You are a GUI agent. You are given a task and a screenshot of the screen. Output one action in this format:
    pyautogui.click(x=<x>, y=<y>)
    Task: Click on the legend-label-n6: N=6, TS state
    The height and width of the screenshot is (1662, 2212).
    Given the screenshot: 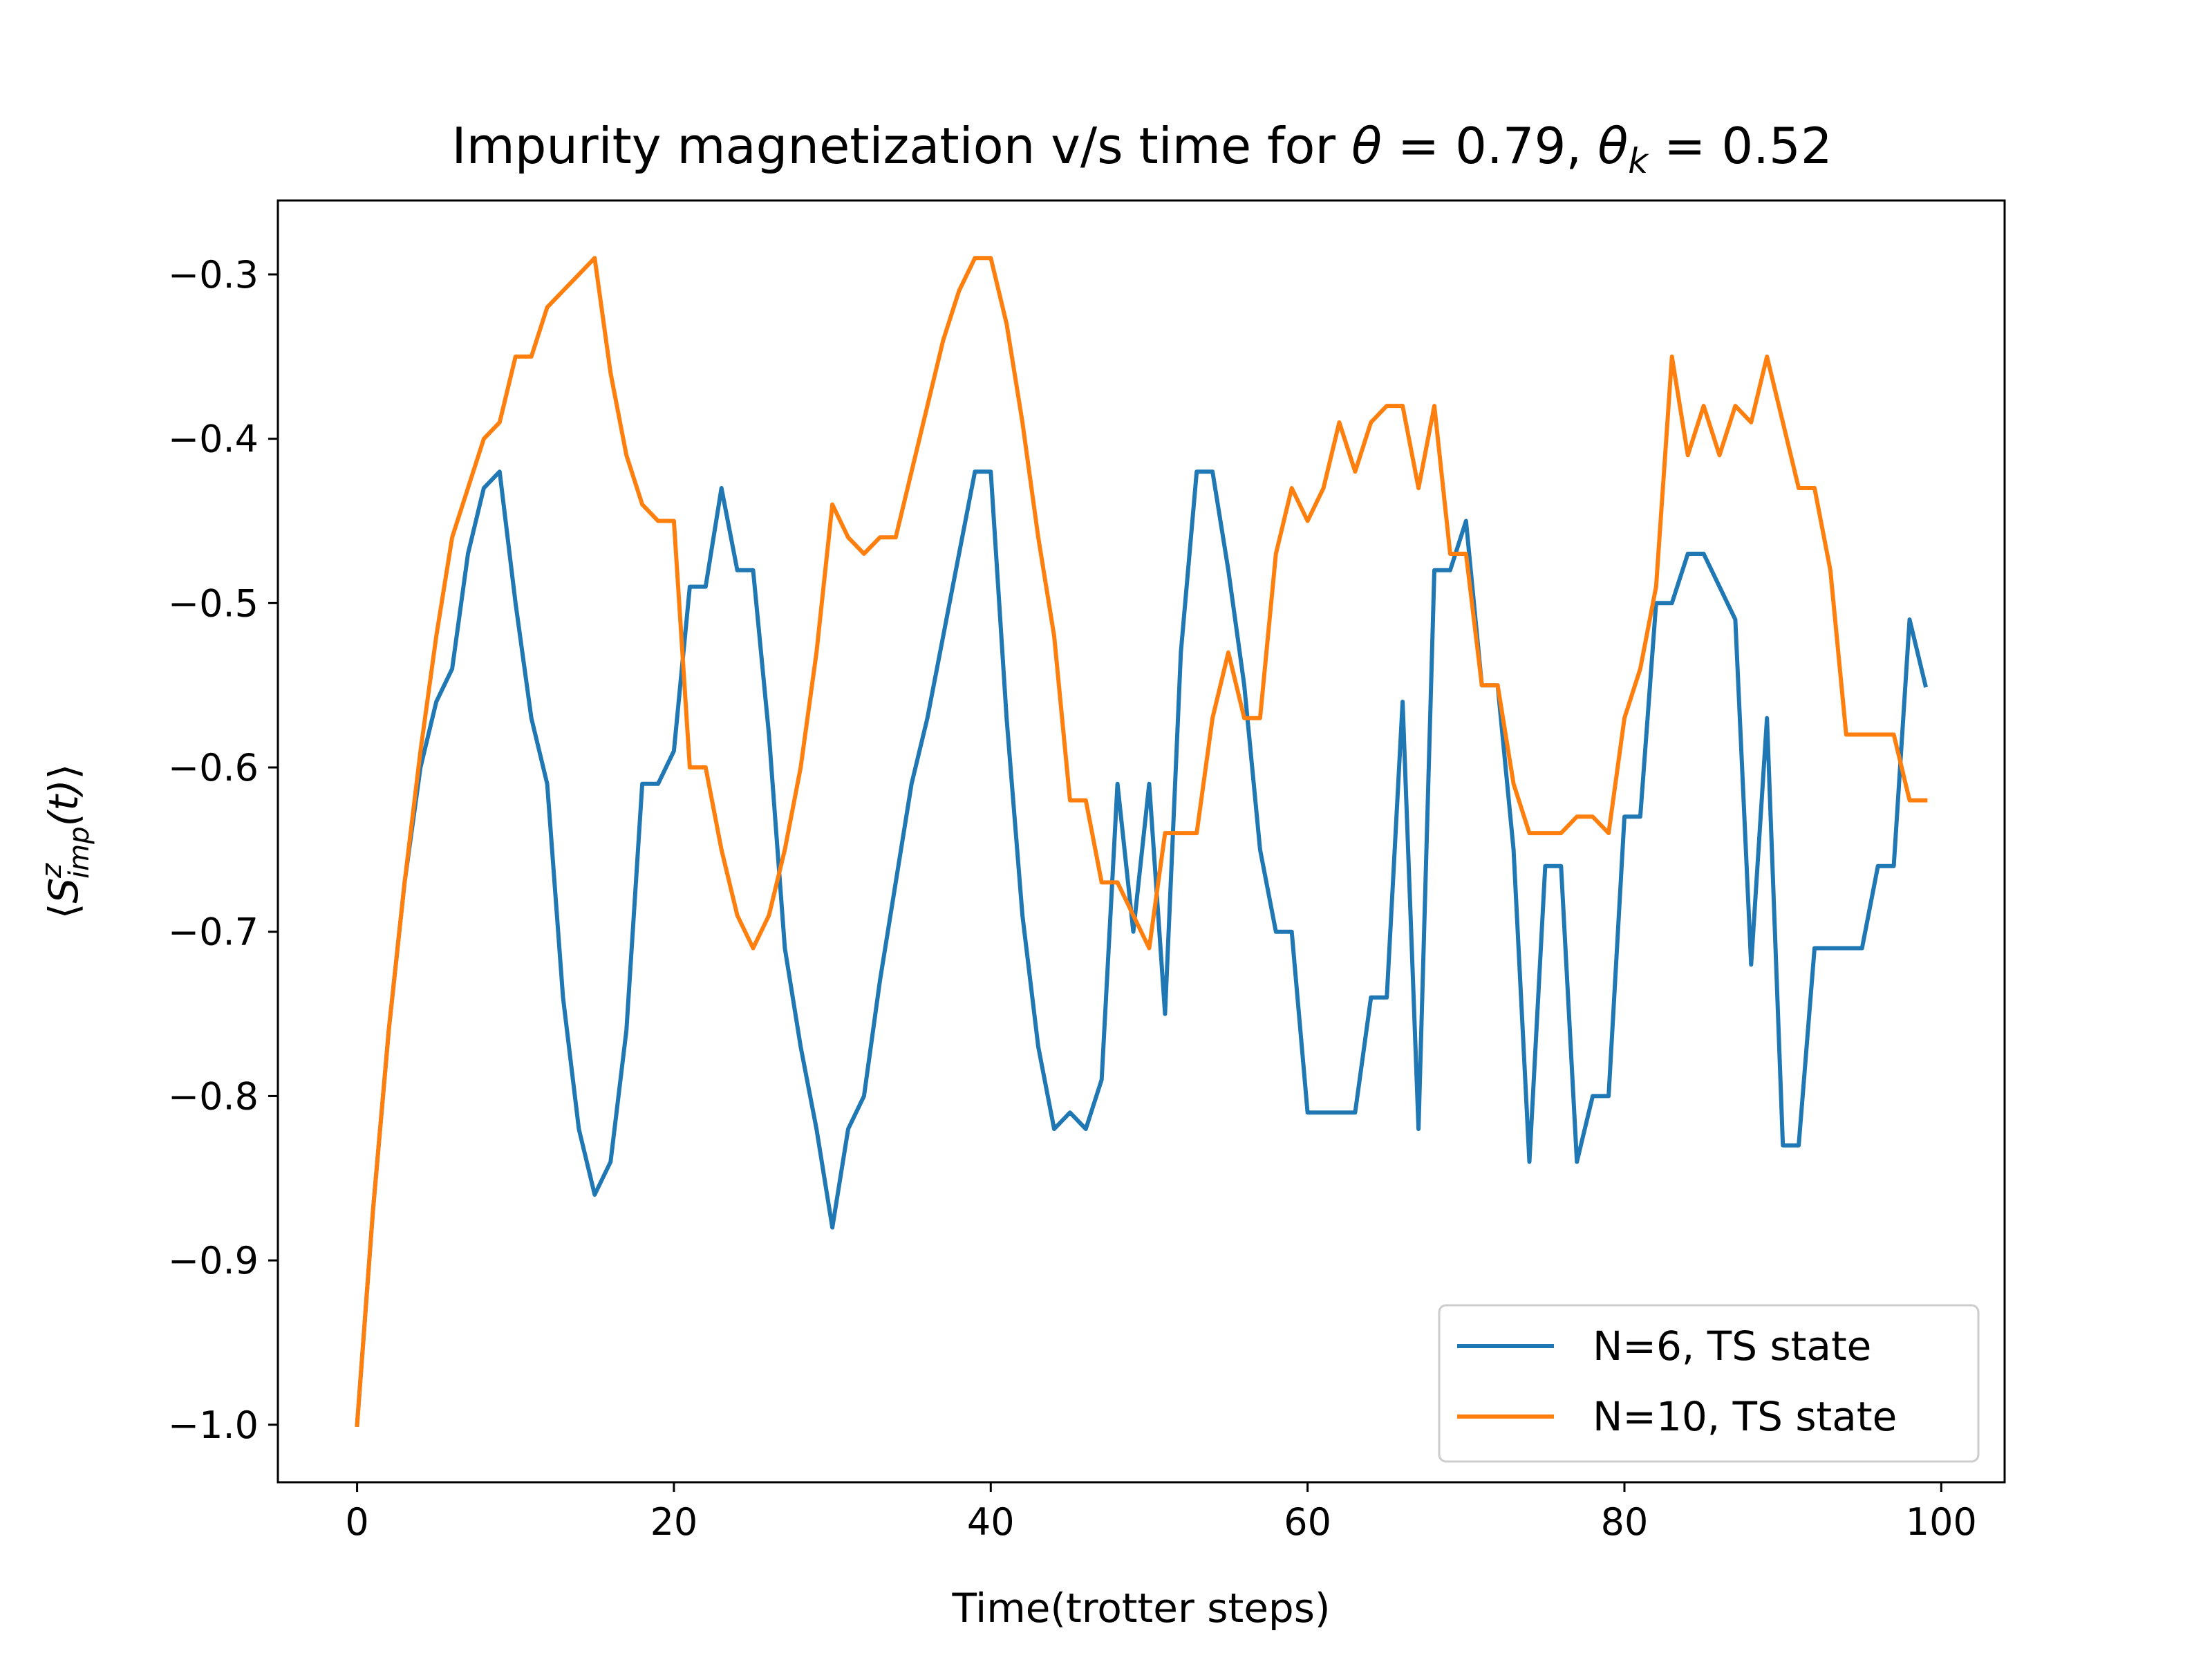 What is the action you would take?
    pyautogui.click(x=1732, y=1347)
    